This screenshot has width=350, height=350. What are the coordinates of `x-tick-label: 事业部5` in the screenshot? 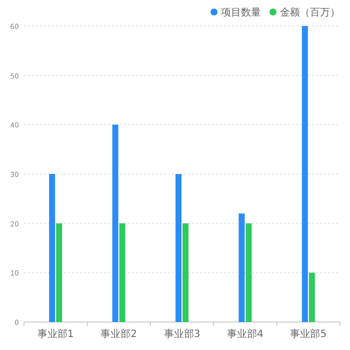 It's located at (308, 334).